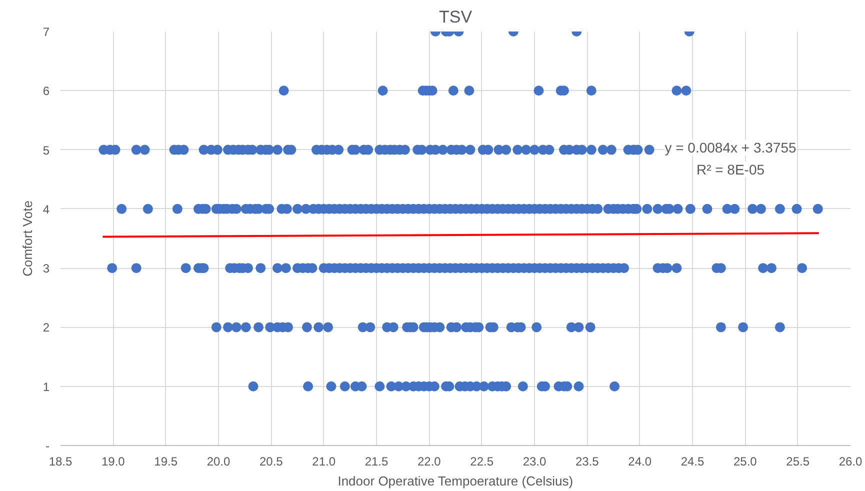  Describe the element at coordinates (46, 387) in the screenshot. I see `y-tick-label: 1` at that location.